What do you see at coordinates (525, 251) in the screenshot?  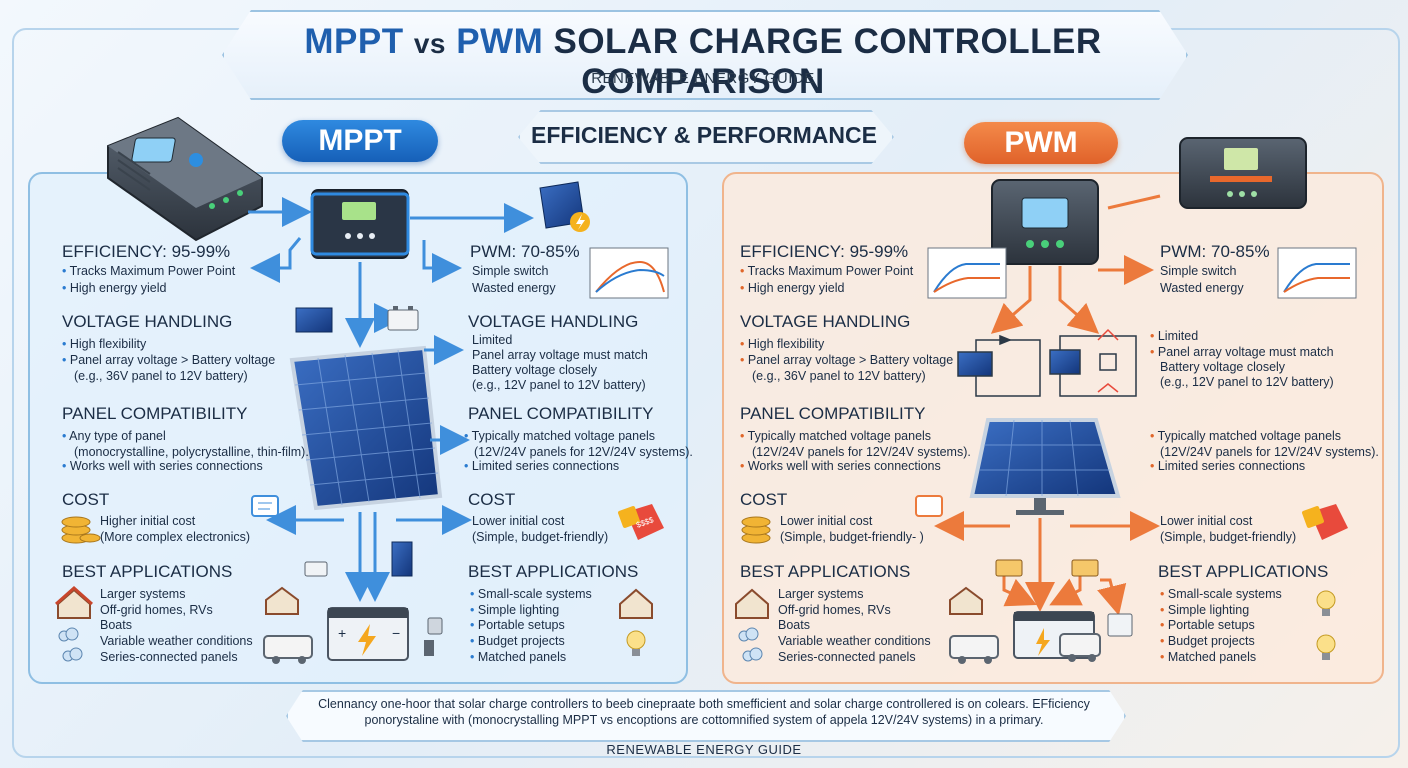 I see `mppt-pwm-efficiency-title: PWM: 70-85%` at bounding box center [525, 251].